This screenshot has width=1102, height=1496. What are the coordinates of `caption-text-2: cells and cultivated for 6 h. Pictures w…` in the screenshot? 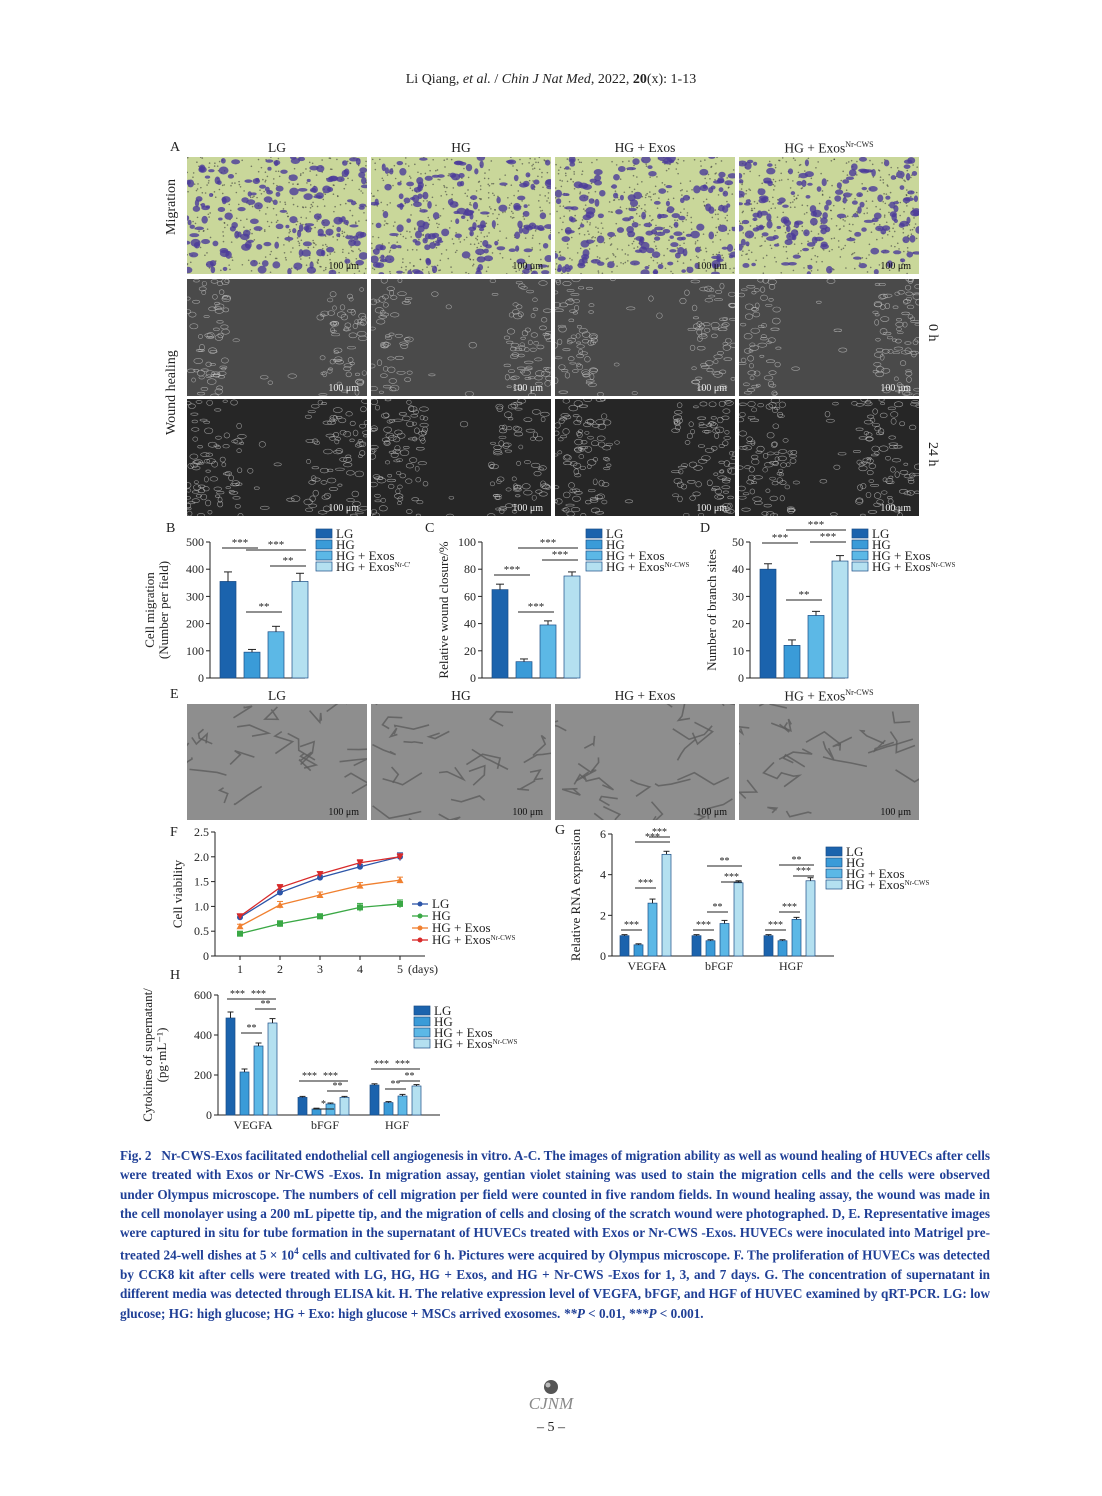 It's located at (555, 1284).